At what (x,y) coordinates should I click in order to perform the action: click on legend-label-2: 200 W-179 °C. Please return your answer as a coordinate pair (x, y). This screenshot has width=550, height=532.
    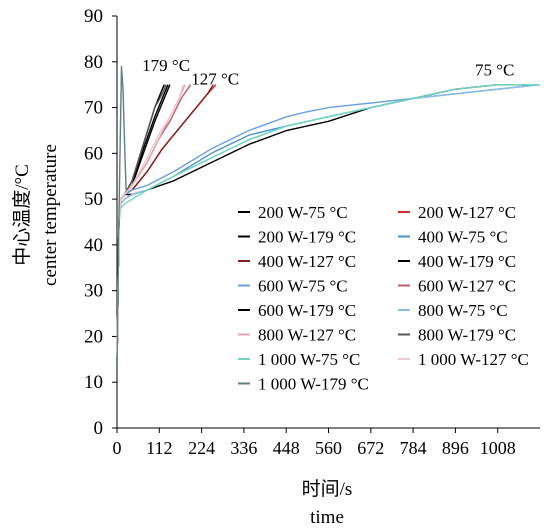
    Looking at the image, I should click on (307, 237).